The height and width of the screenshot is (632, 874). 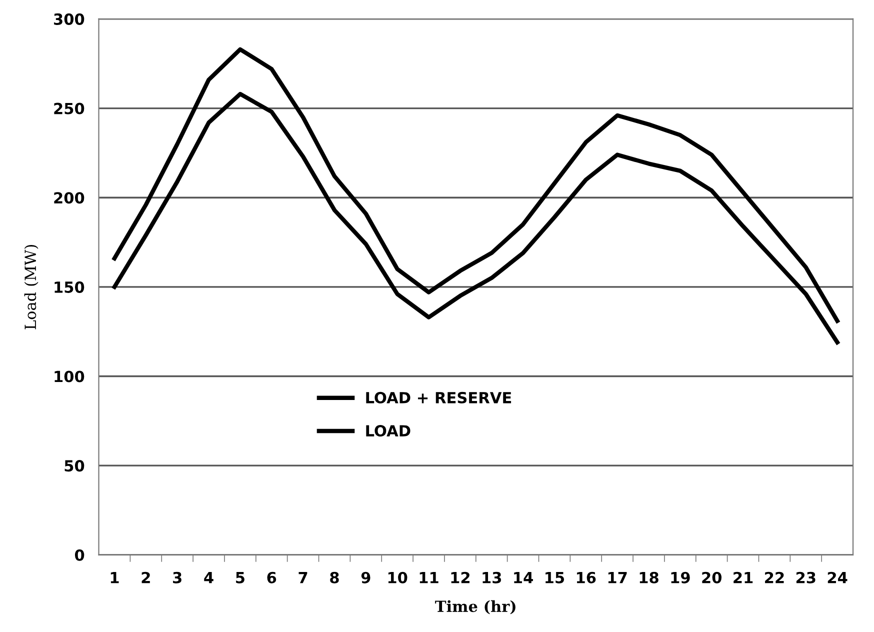 I want to click on x-tick-label: 9, so click(x=365, y=578).